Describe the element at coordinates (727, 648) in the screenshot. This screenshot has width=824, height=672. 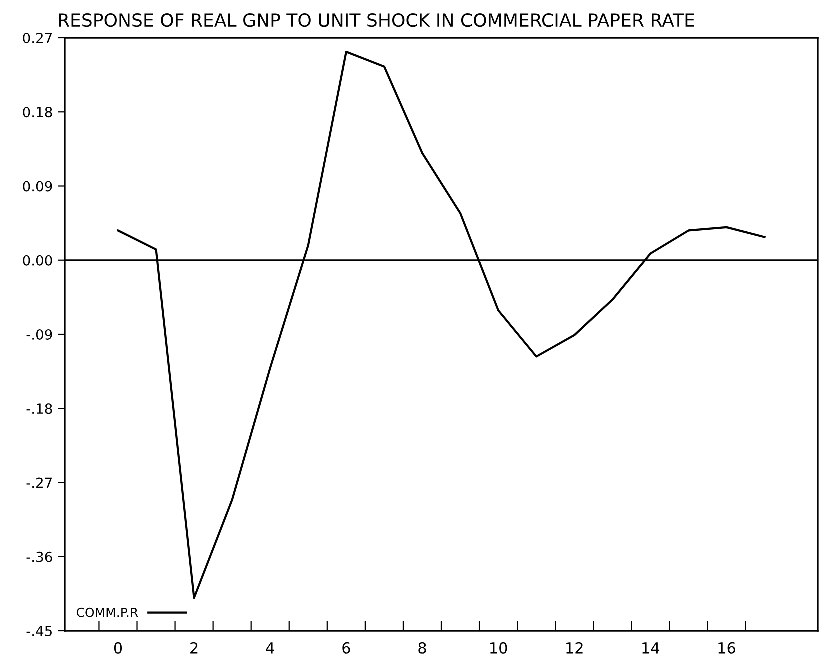
I see `x-tick-label: 16` at that location.